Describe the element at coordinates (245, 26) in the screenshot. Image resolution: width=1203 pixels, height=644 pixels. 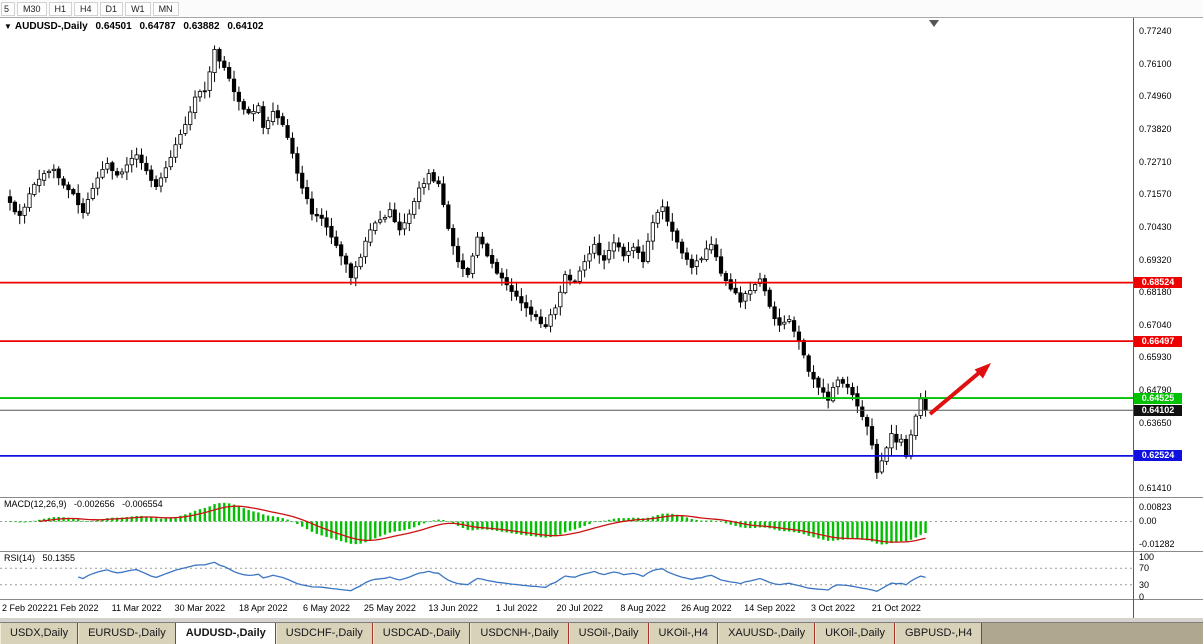
I see `ohlc-close: 0.64102` at that location.